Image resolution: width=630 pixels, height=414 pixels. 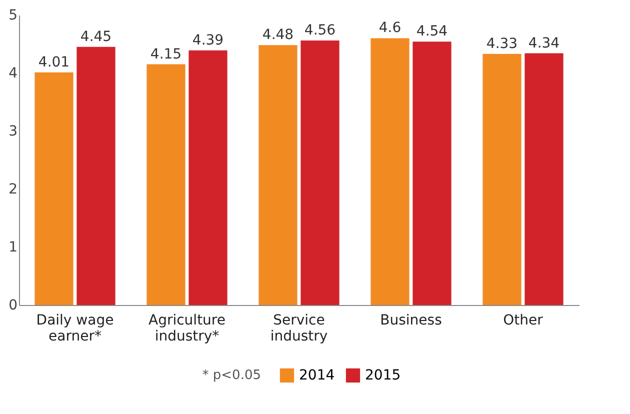 I want to click on x-tick-label: Agriculture industry*, so click(x=187, y=328).